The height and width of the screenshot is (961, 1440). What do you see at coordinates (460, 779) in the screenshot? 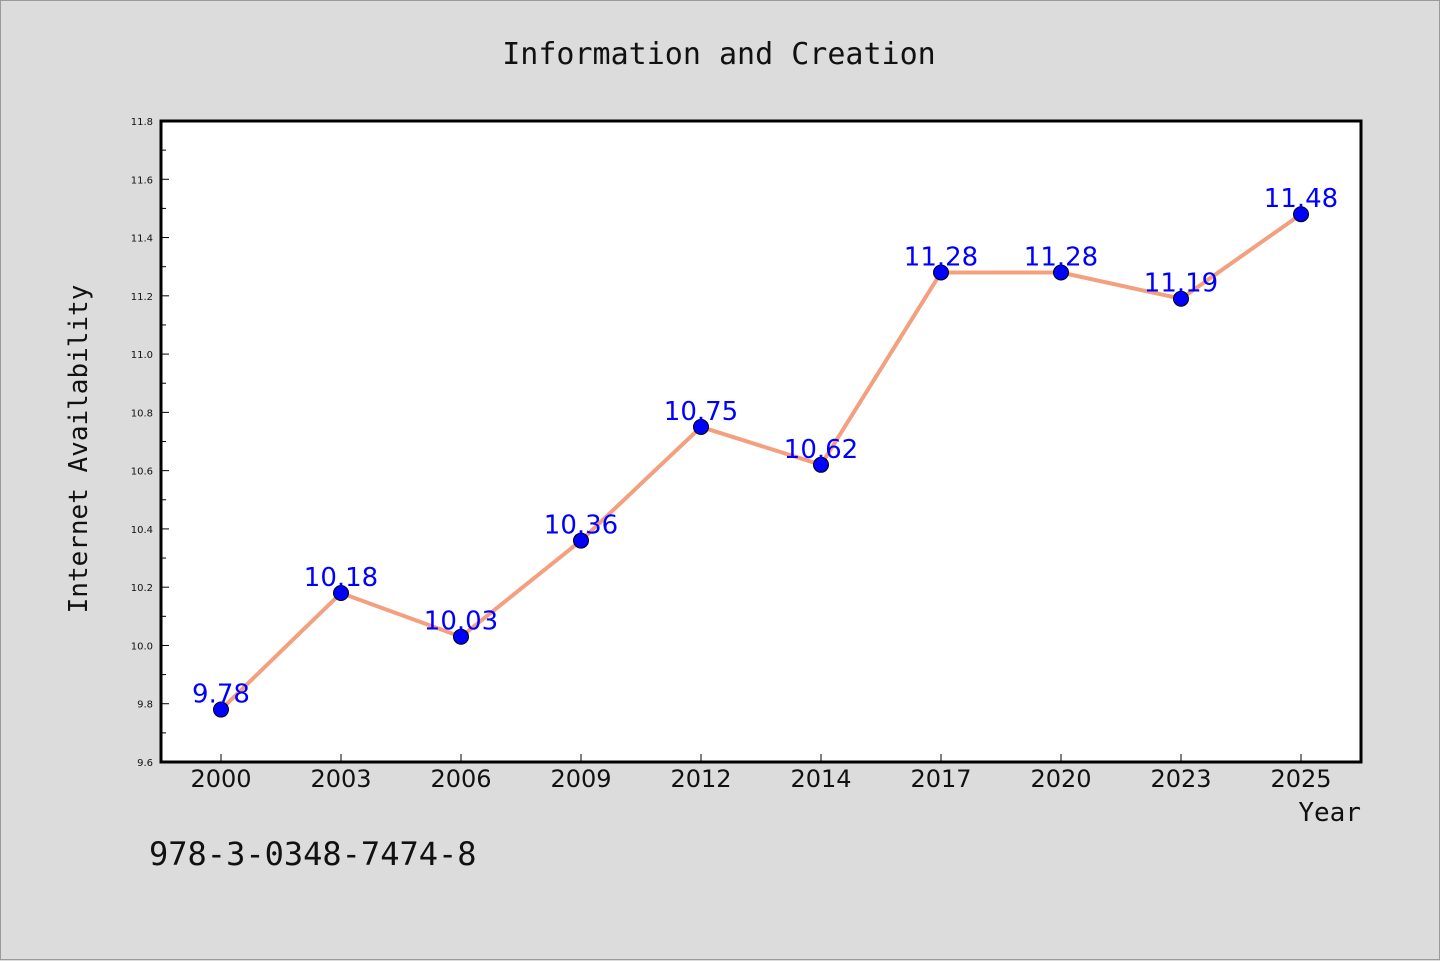
I see `x-tick-label: 2006` at bounding box center [460, 779].